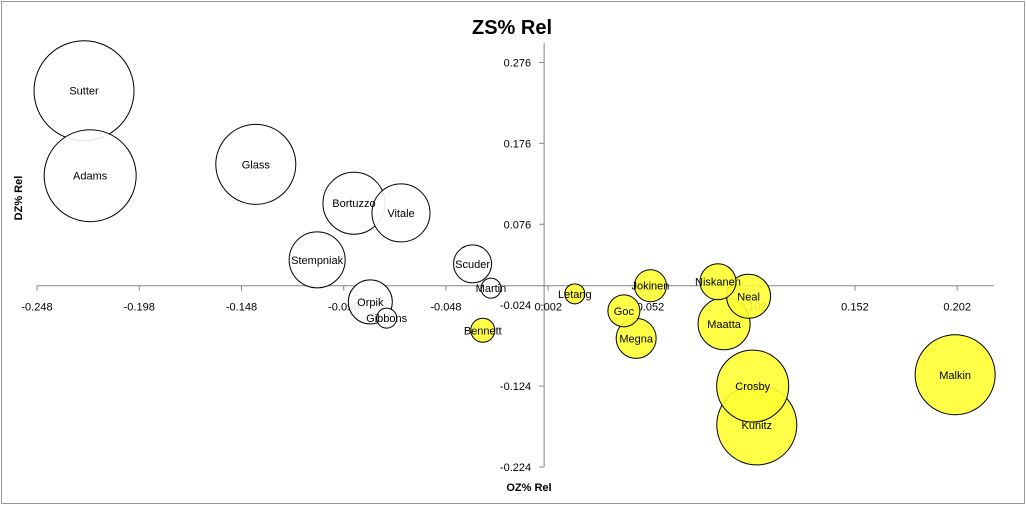 This screenshot has height=508, width=1026. I want to click on y-tick-label: -0.124, so click(515, 387).